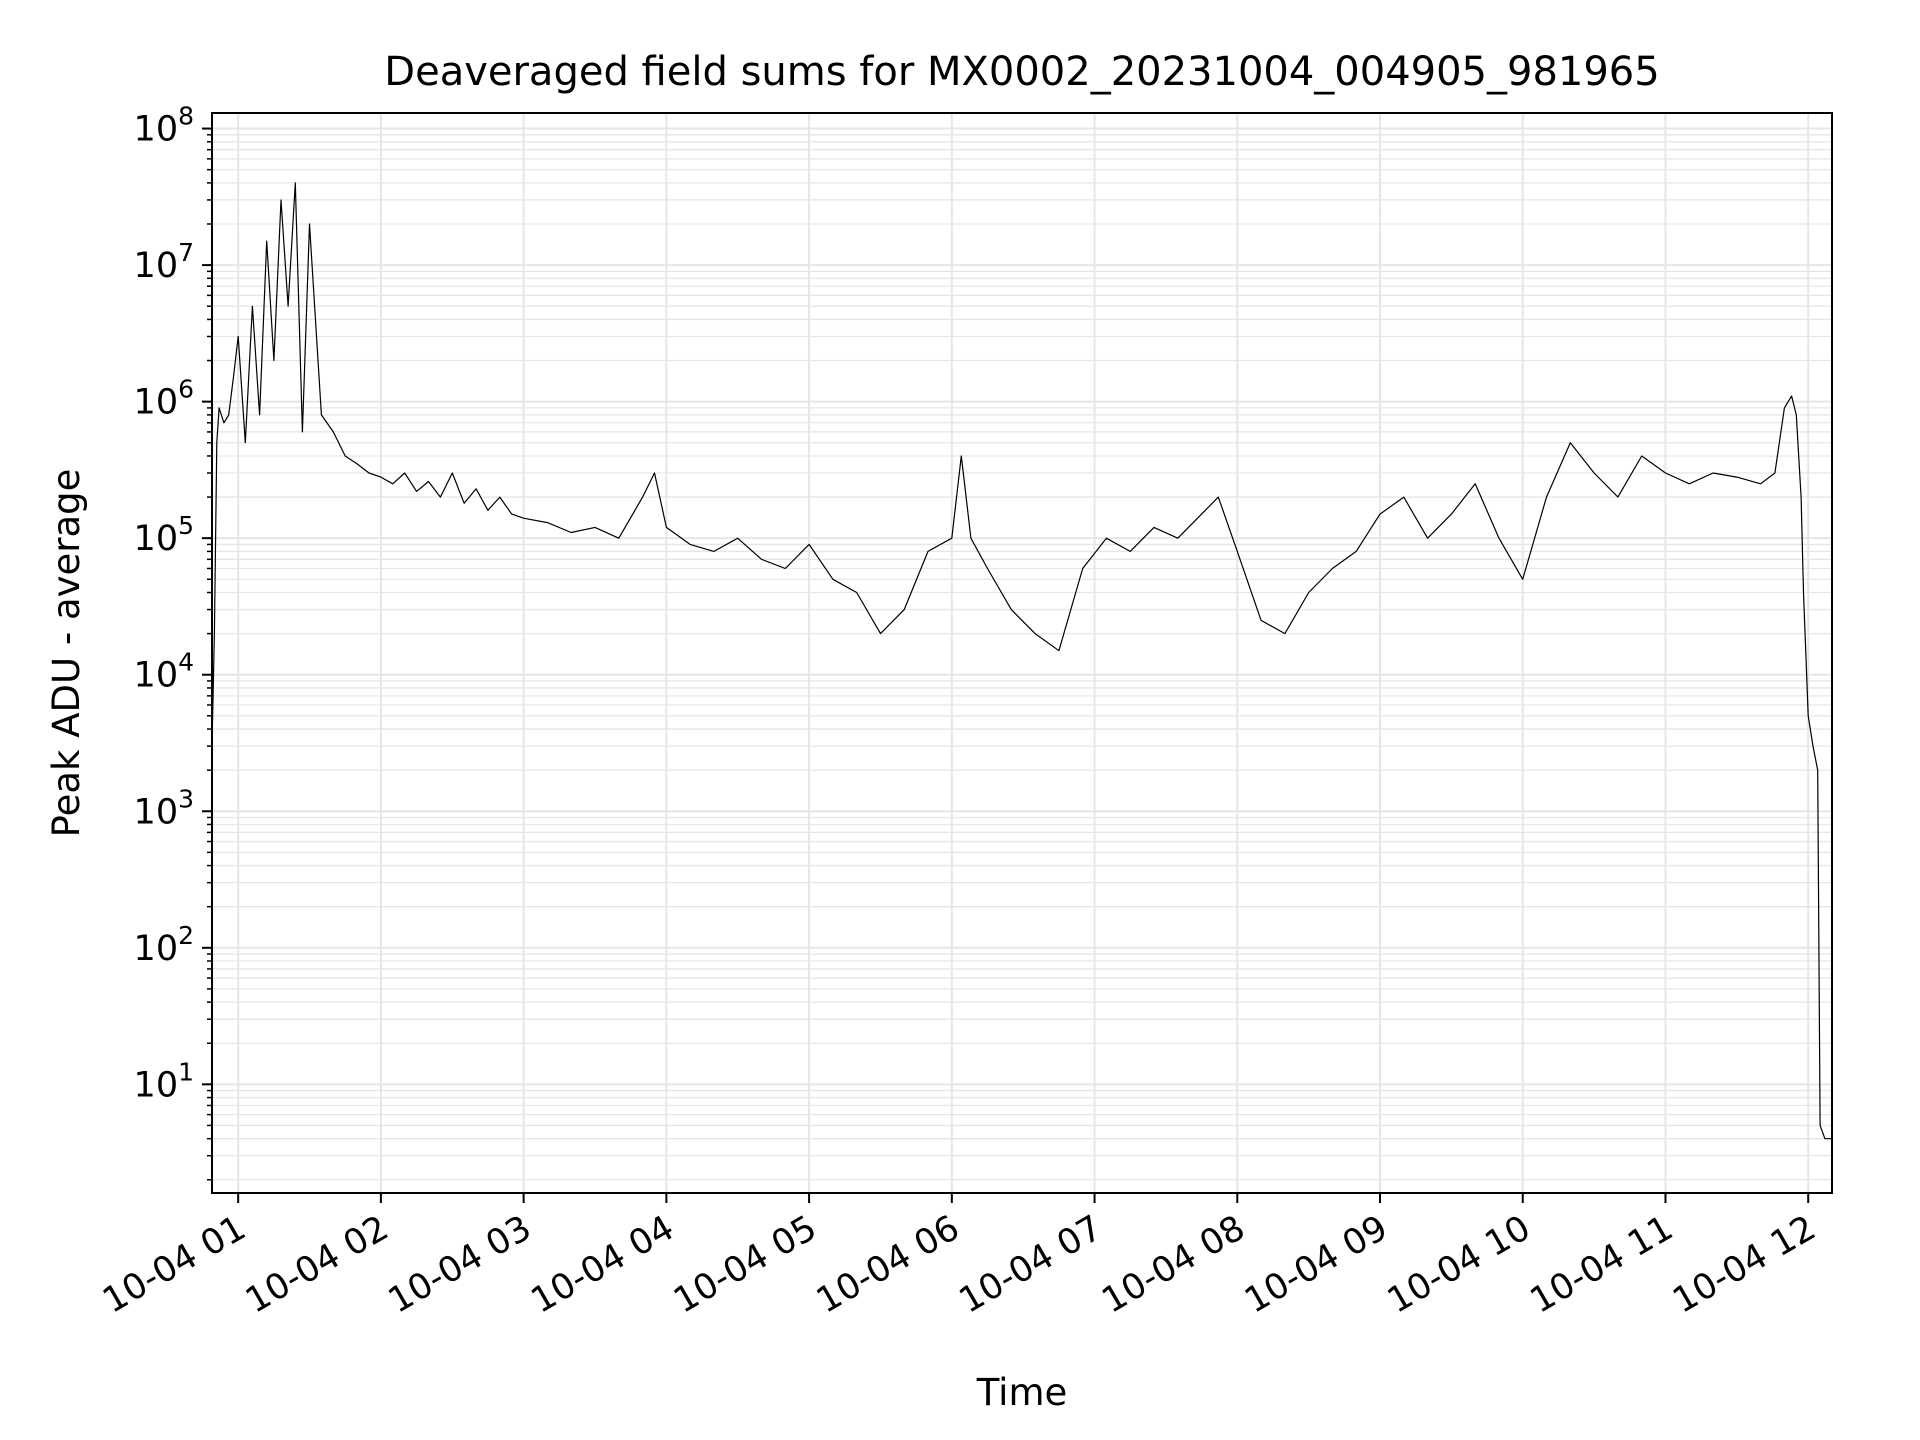  Describe the element at coordinates (173, 641) in the screenshot. I see `y-axis-ticks: 10¹ 10² 10³ 10⁴ 10⁵ 10⁶ 10⁷ 10⁸` at that location.